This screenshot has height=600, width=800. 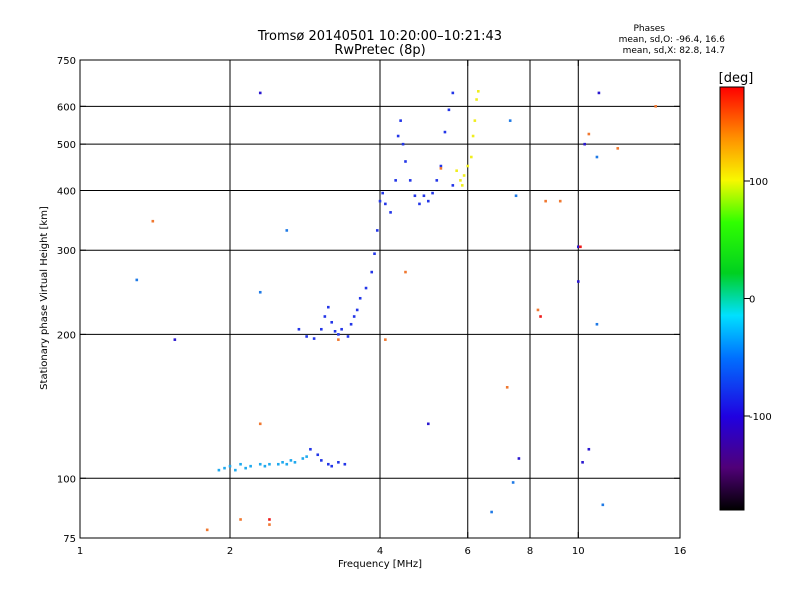 What do you see at coordinates (672, 40) in the screenshot?
I see `phase-stats-o: mean, sd,O: -96.4, 16.6` at bounding box center [672, 40].